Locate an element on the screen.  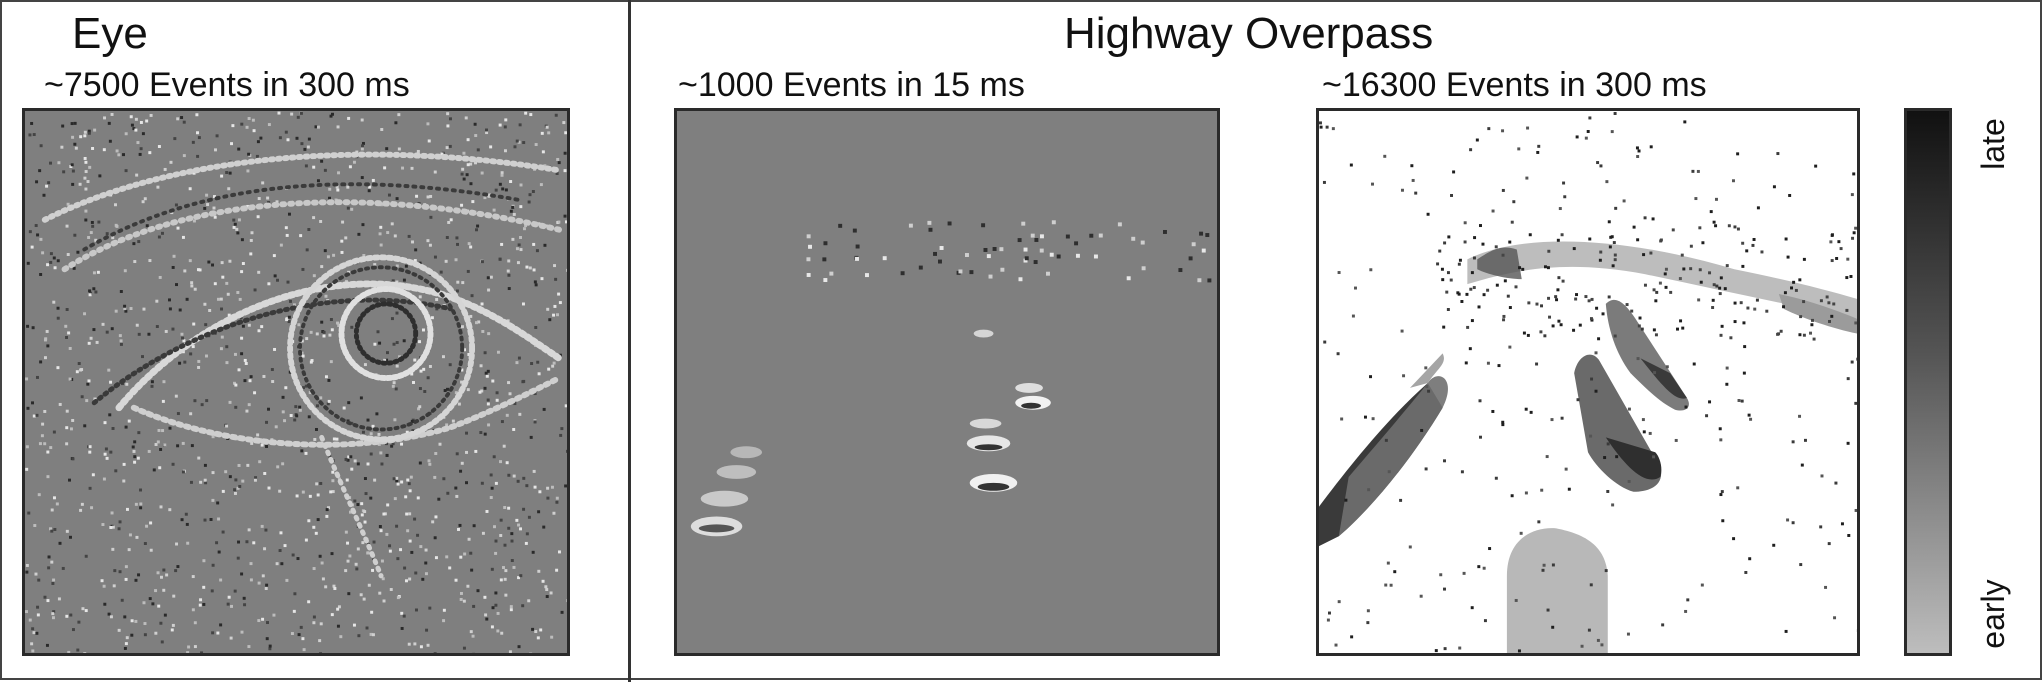
section-title-highway: Highway Overpass is located at coordinates (1249, 33).